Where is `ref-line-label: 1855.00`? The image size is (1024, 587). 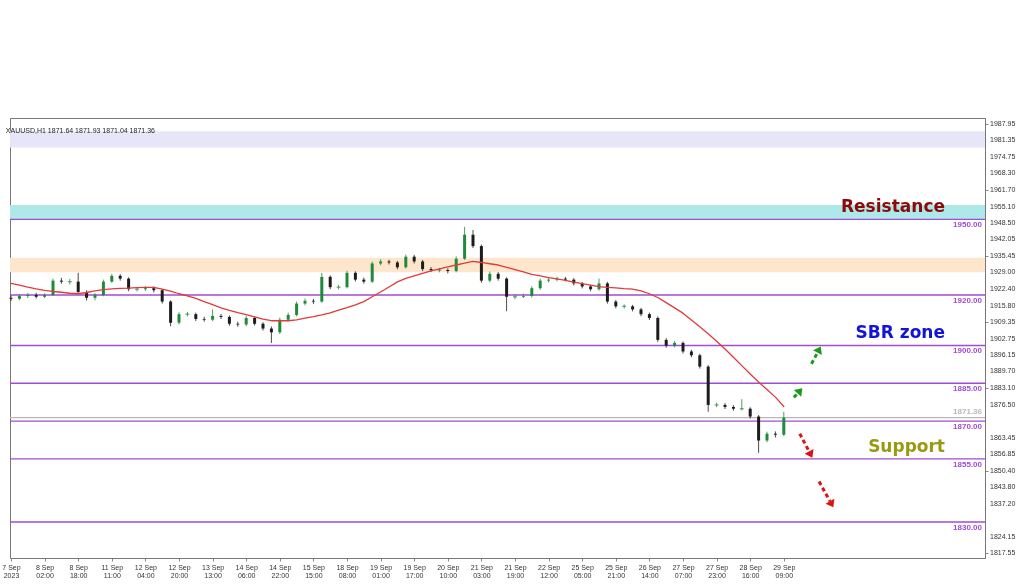 ref-line-label: 1855.00 is located at coordinates (968, 464).